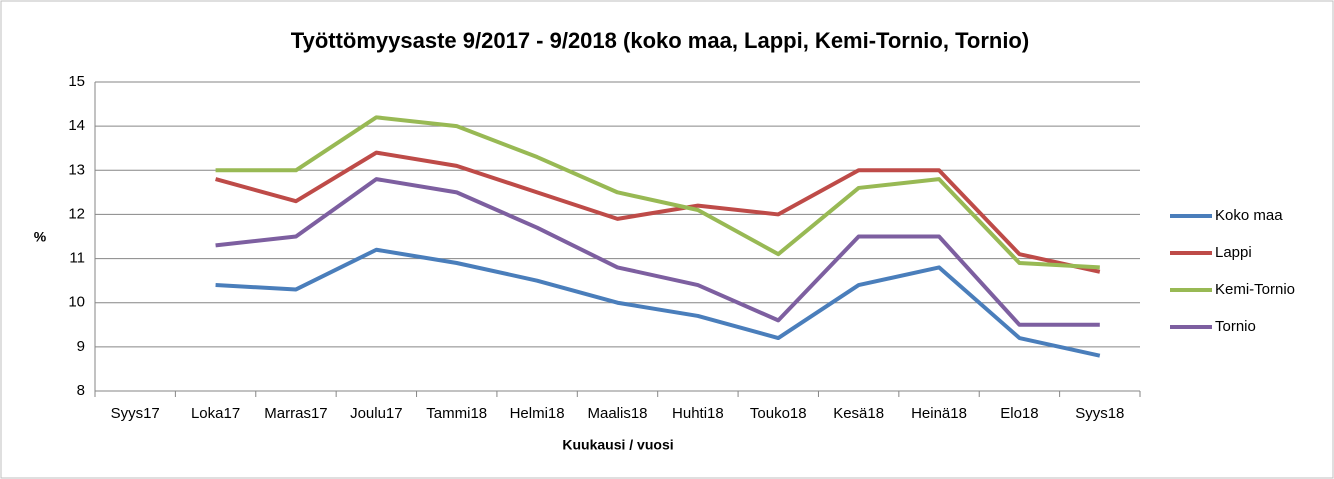  Describe the element at coordinates (76, 213) in the screenshot. I see `y-tick-label: 12` at that location.